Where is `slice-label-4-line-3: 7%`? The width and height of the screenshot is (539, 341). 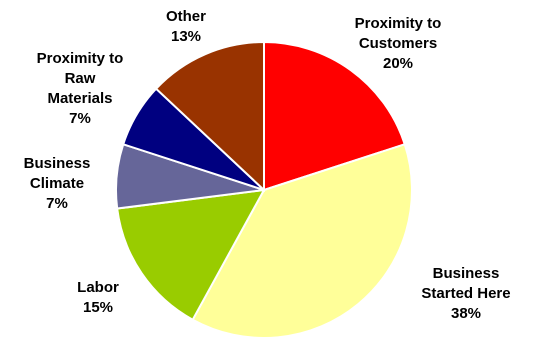
slice-label-4-line-3: 7% is located at coordinates (80, 118).